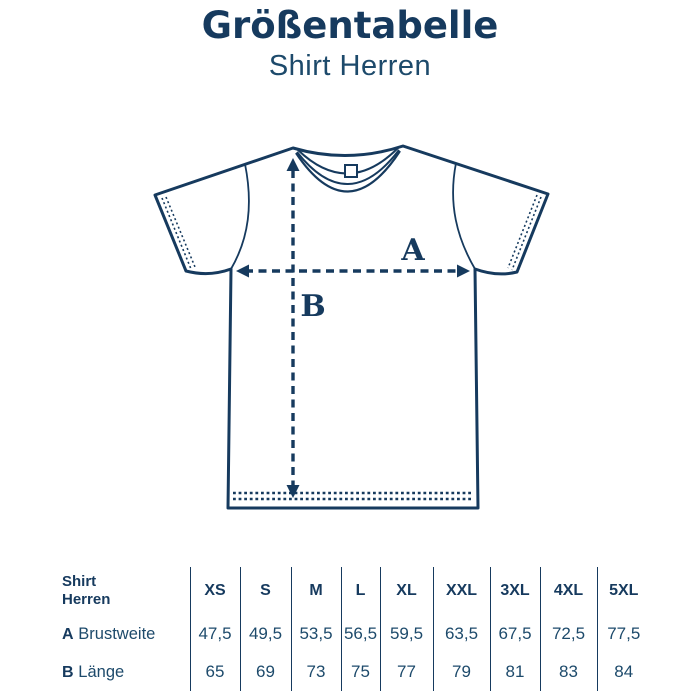  I want to click on size-header-xxl: XXL, so click(461, 591).